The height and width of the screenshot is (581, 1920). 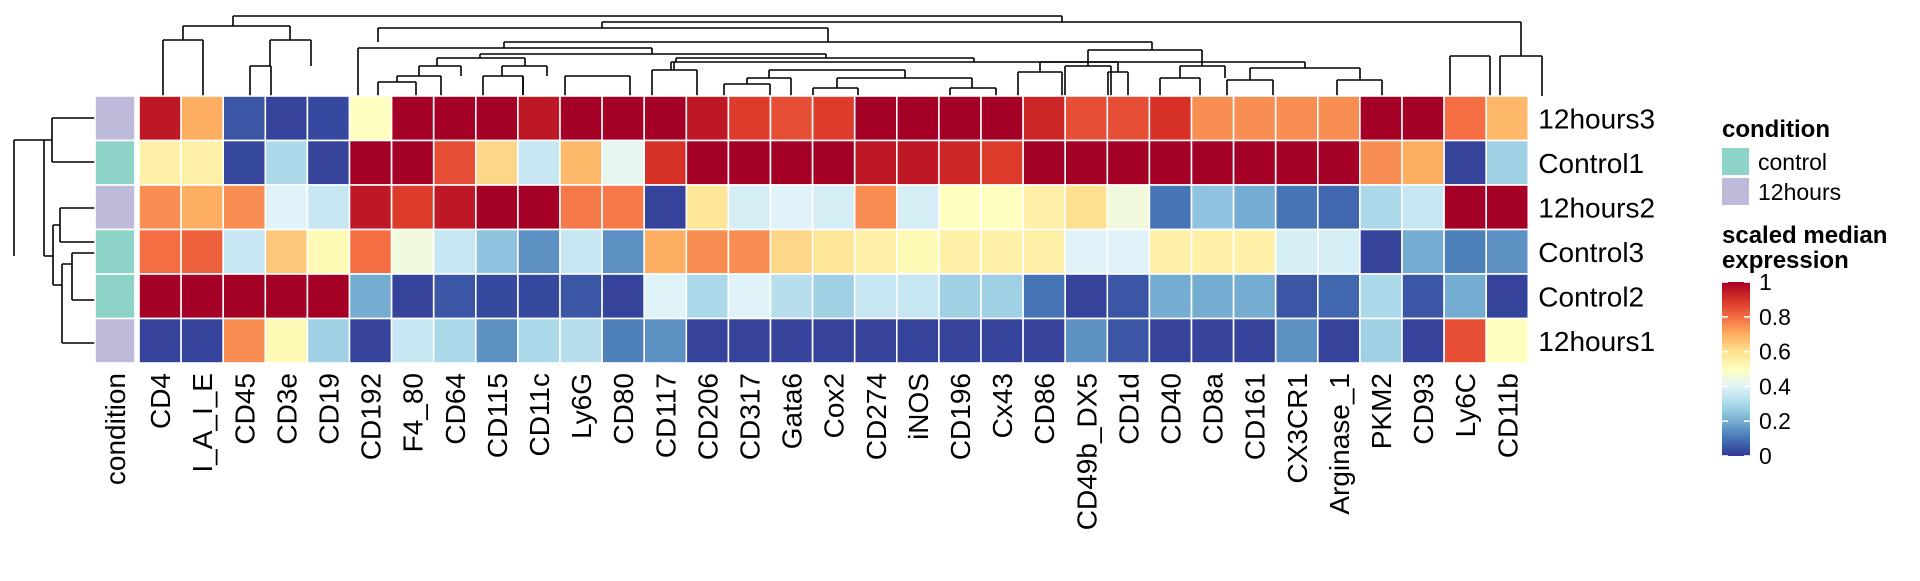 What do you see at coordinates (1775, 317) in the screenshot?
I see `color-scale-tick-label: 0.8` at bounding box center [1775, 317].